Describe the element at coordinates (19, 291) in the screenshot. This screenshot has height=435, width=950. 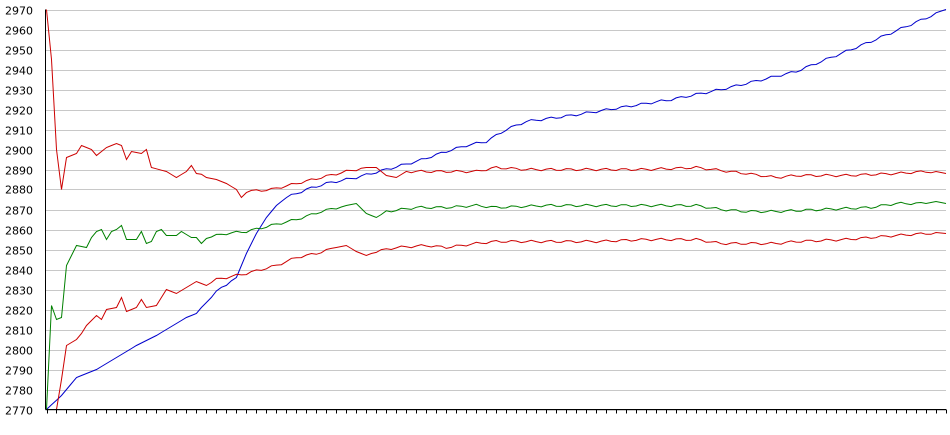
I see `y-tick-label: 2830` at that location.